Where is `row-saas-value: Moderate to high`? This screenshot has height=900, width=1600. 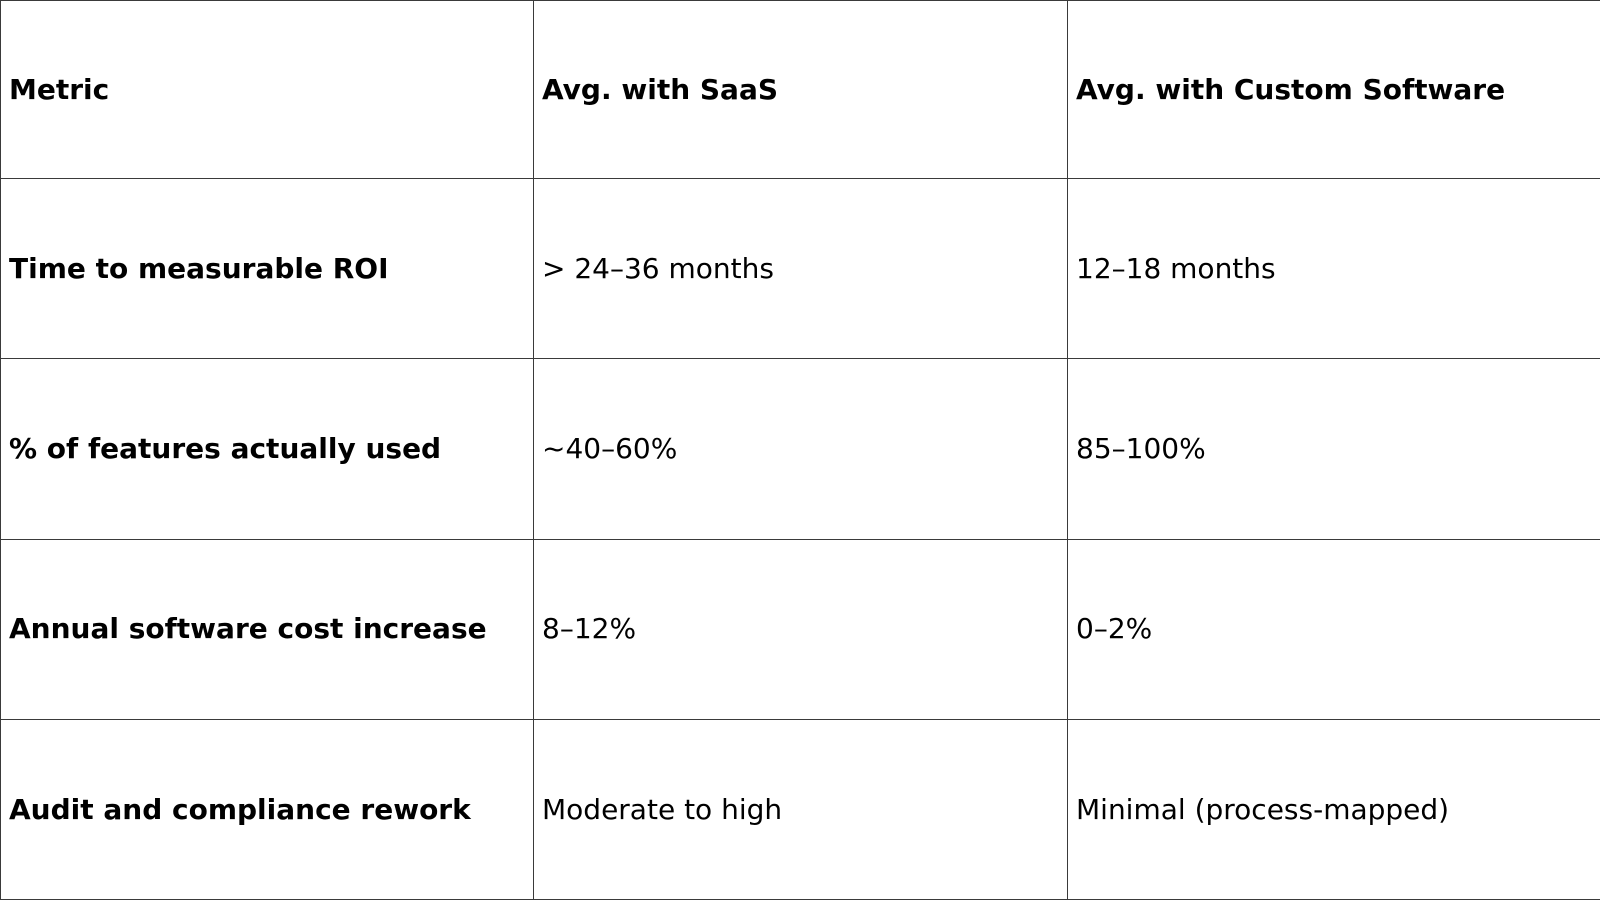 row-saas-value: Moderate to high is located at coordinates (800, 809).